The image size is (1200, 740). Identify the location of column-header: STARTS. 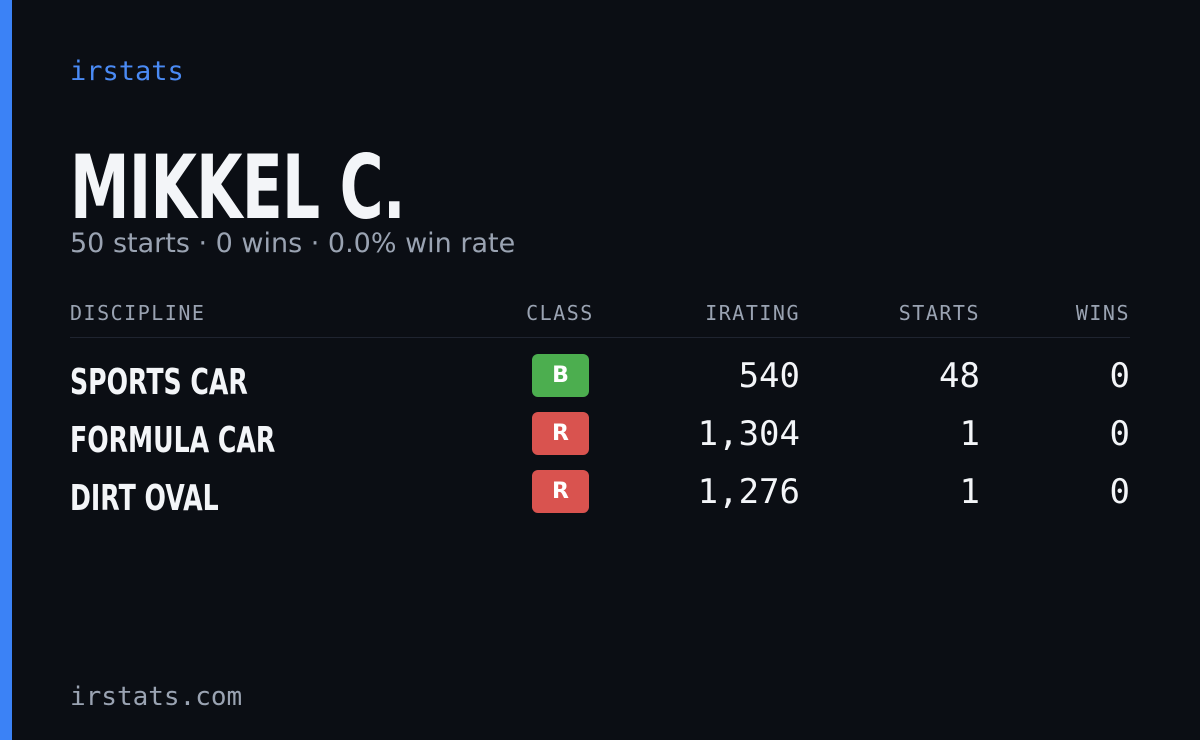
(939, 313).